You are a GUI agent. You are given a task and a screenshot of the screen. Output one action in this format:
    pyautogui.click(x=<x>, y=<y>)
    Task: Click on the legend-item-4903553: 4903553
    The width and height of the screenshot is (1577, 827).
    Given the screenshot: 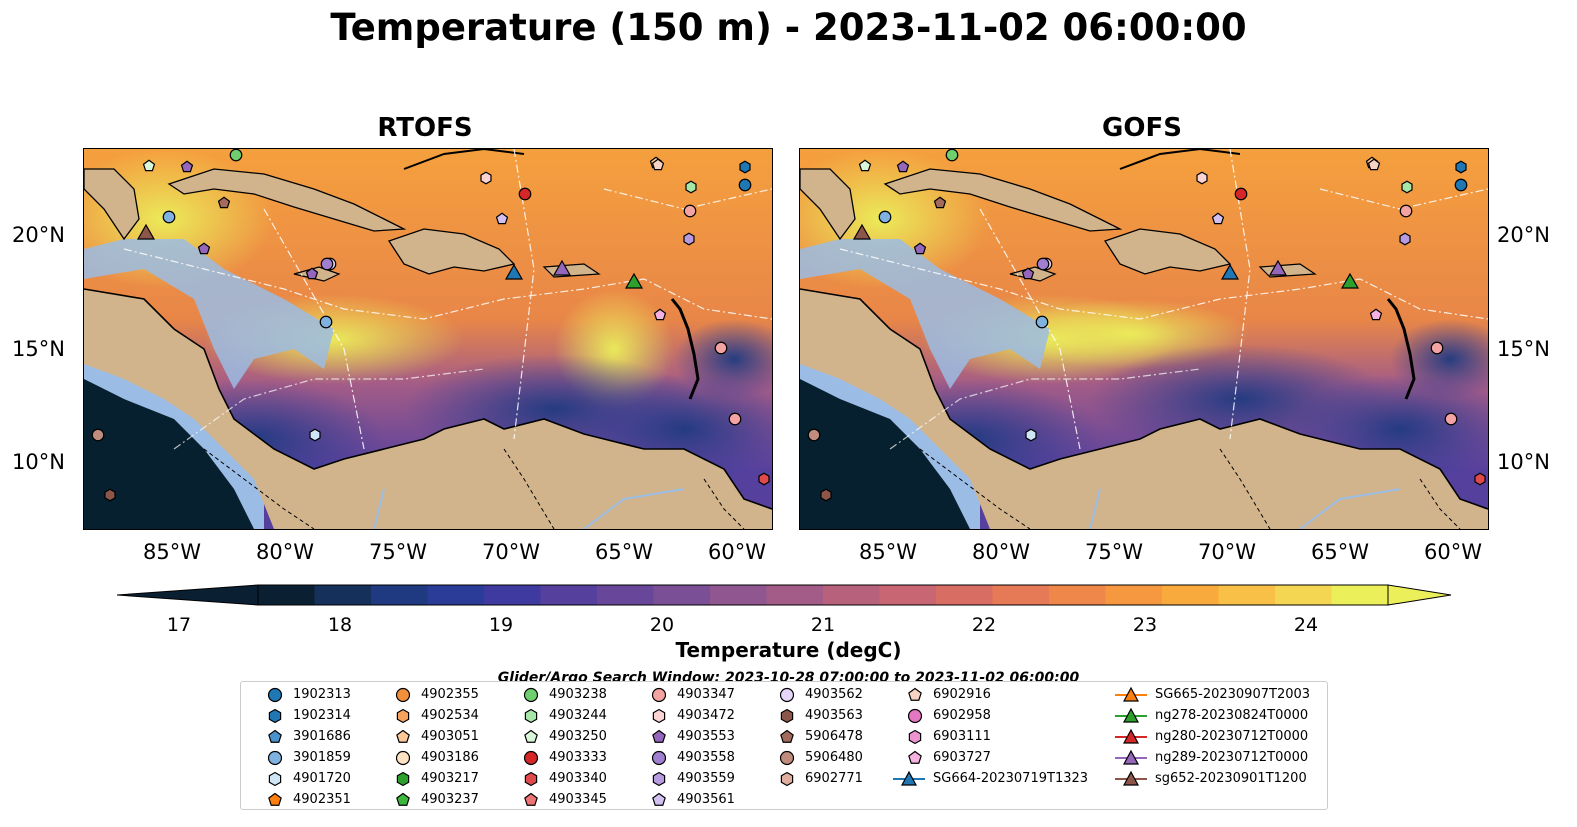 What is the action you would take?
    pyautogui.click(x=686, y=736)
    